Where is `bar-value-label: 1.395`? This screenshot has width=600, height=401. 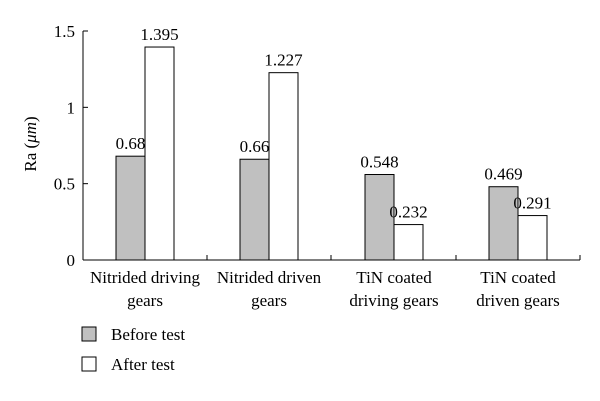 bar-value-label: 1.395 is located at coordinates (159, 34).